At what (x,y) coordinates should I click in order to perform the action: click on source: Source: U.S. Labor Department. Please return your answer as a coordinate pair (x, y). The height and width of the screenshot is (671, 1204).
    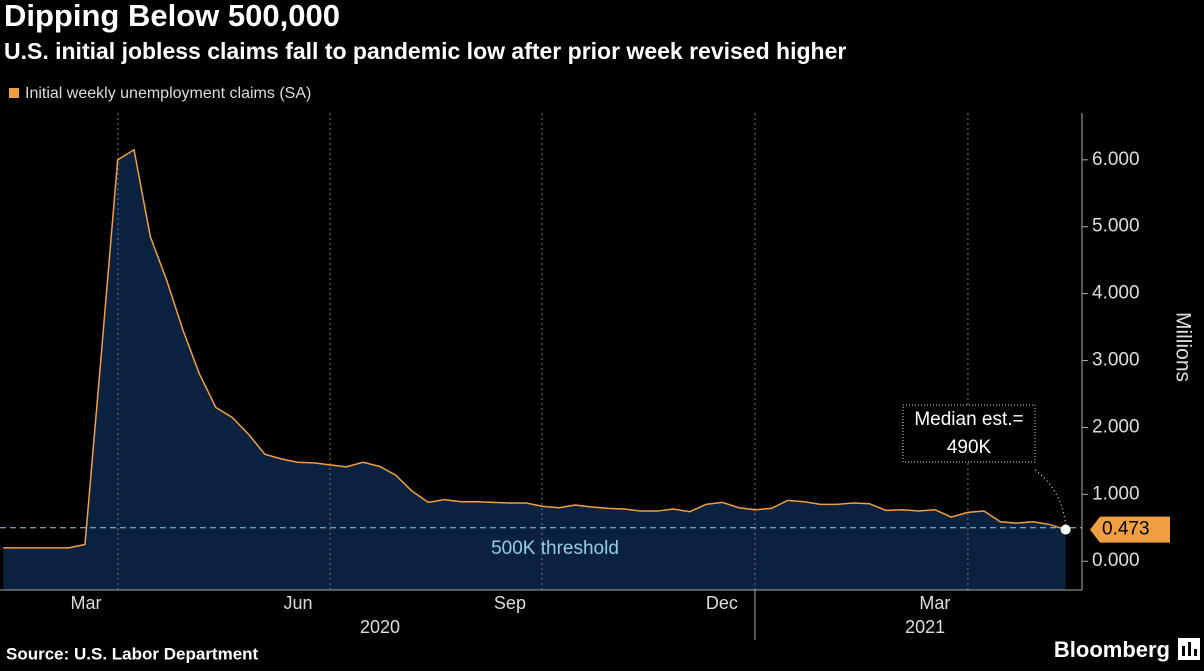
    Looking at the image, I should click on (132, 653).